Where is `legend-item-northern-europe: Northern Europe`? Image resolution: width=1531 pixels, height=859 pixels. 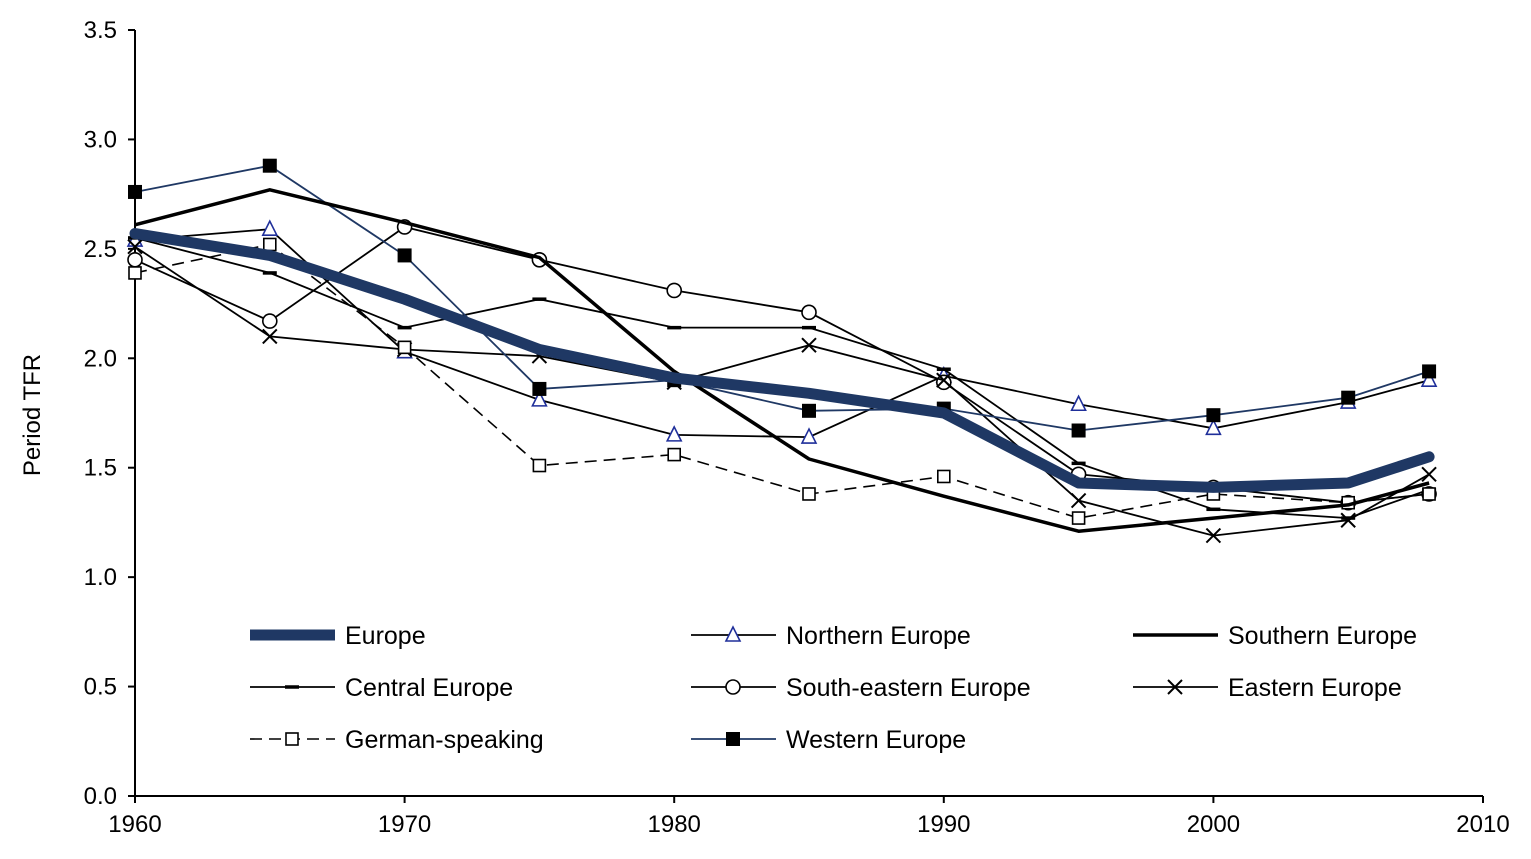
legend-item-northern-europe: Northern Europe is located at coordinates (831, 636).